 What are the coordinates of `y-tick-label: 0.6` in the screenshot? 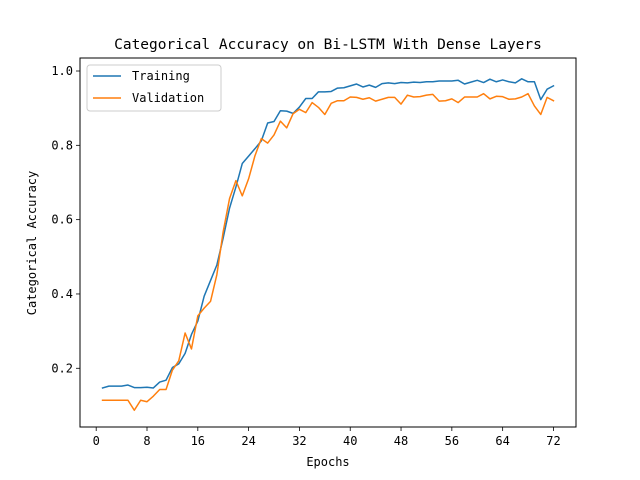 It's located at (62, 220).